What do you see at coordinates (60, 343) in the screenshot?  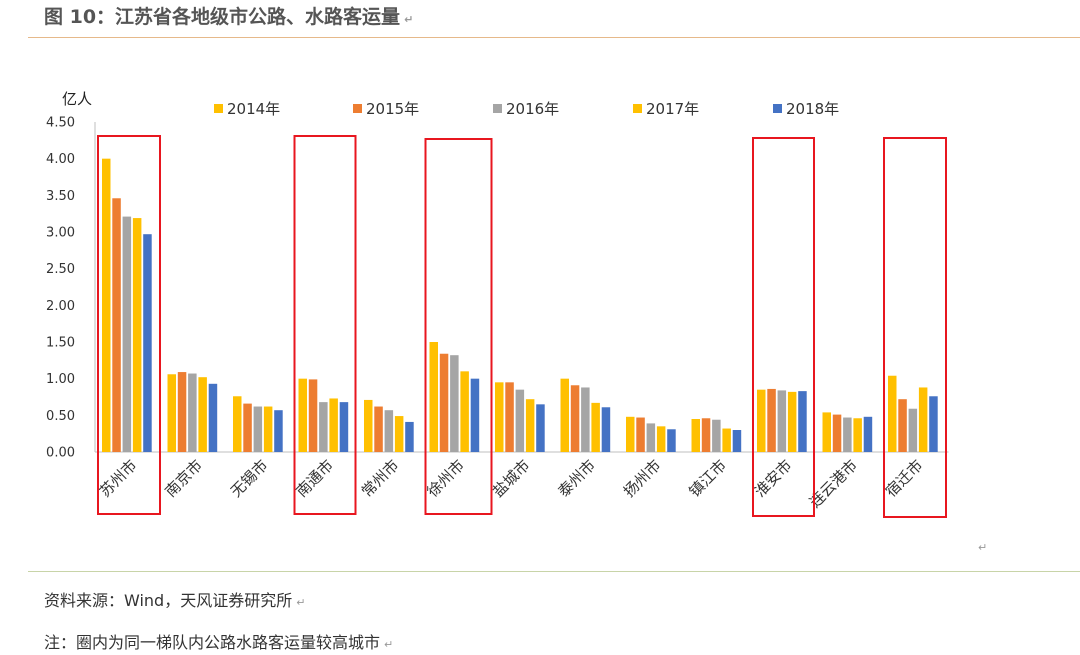 I see `y-tick-label: 1.50` at bounding box center [60, 343].